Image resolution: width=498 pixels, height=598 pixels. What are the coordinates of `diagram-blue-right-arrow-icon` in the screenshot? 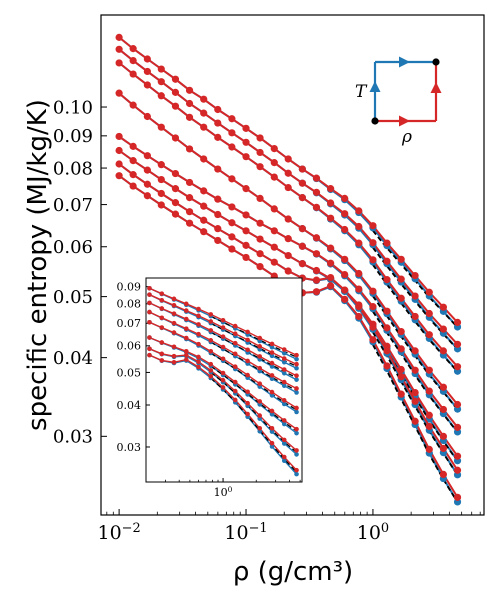 It's located at (404, 62).